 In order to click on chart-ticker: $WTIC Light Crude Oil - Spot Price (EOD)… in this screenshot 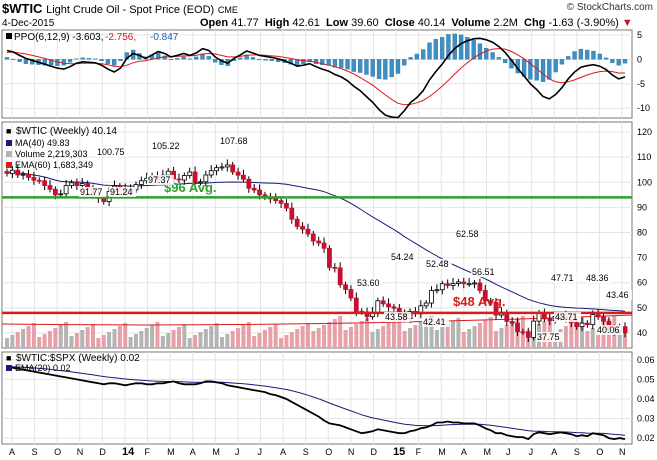, I will do `click(120, 8)`.